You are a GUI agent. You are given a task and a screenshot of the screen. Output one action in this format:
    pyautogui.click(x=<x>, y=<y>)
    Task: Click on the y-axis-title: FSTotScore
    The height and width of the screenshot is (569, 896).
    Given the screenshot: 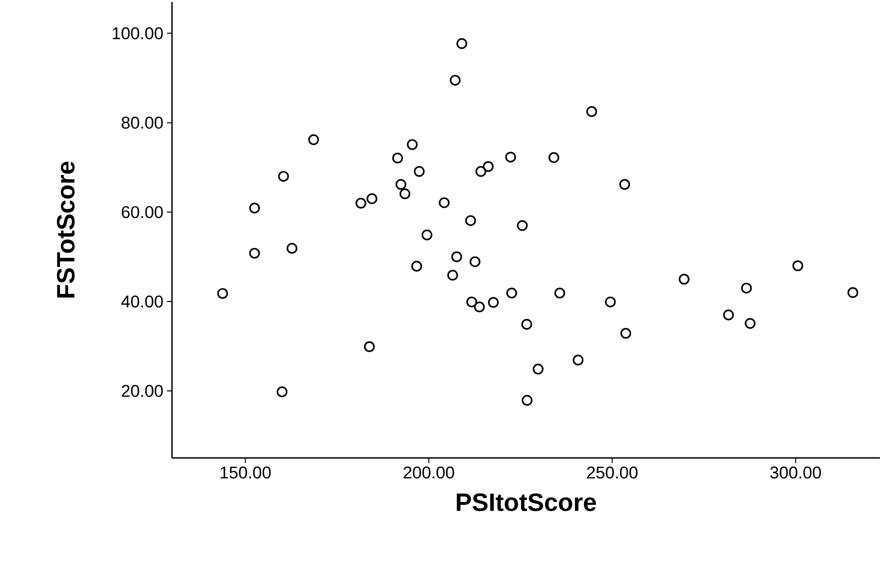 What is the action you would take?
    pyautogui.click(x=65, y=230)
    